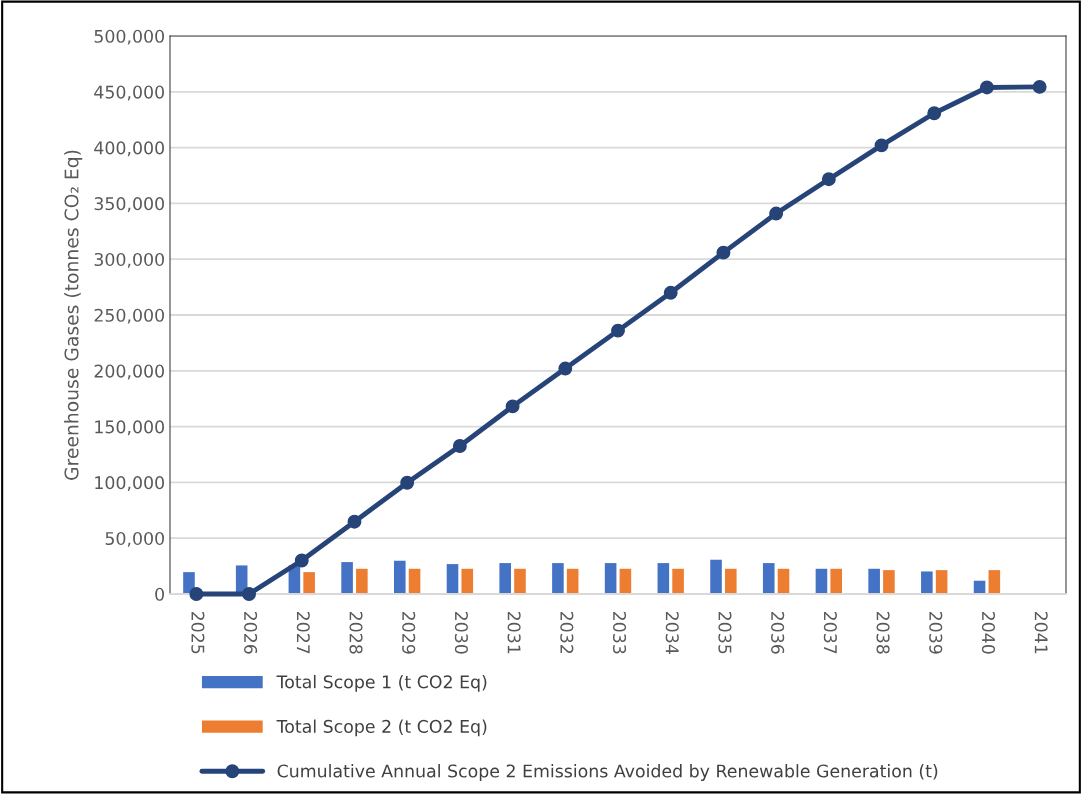 This screenshot has height=794, width=1082. What do you see at coordinates (830, 632) in the screenshot?
I see `x-tick-label: 2037` at bounding box center [830, 632].